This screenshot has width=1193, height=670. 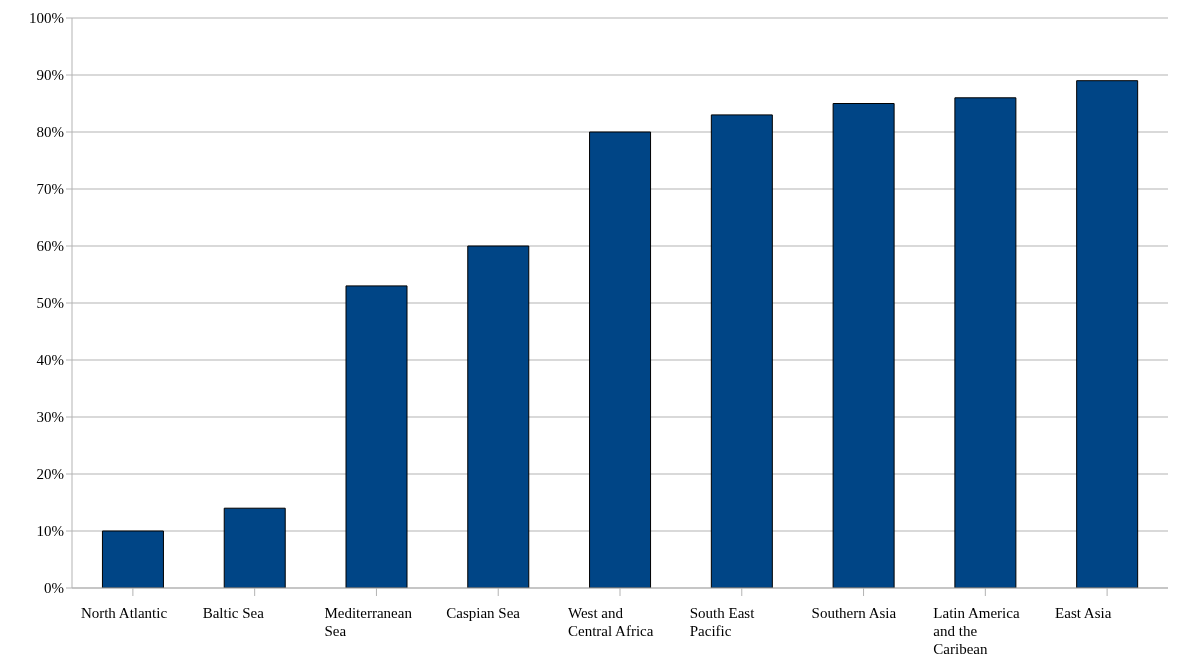 I want to click on x-tick-label: North Atlantic, so click(x=124, y=613).